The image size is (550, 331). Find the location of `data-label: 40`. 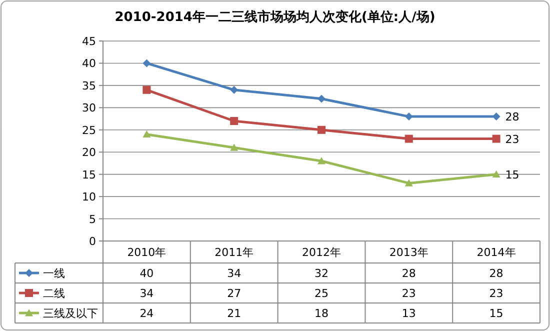

data-label: 40 is located at coordinates (147, 273).